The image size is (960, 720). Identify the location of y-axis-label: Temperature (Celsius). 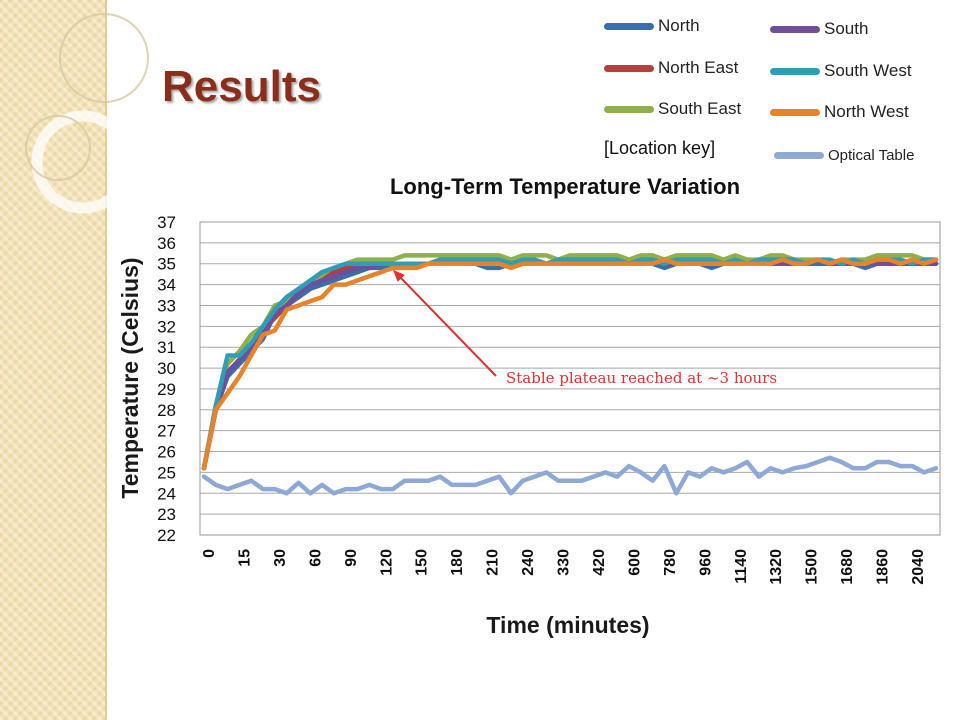
(130, 377).